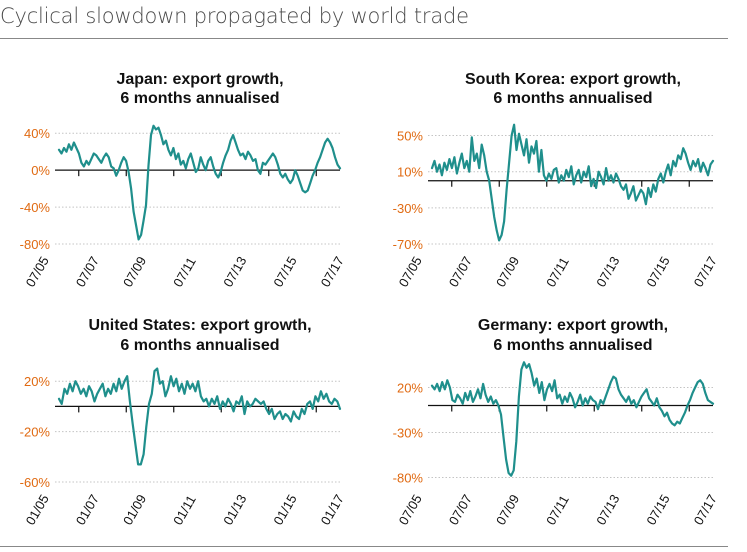 The height and width of the screenshot is (552, 747). What do you see at coordinates (408, 478) in the screenshot?
I see `germany-ytick-label: -80%` at bounding box center [408, 478].